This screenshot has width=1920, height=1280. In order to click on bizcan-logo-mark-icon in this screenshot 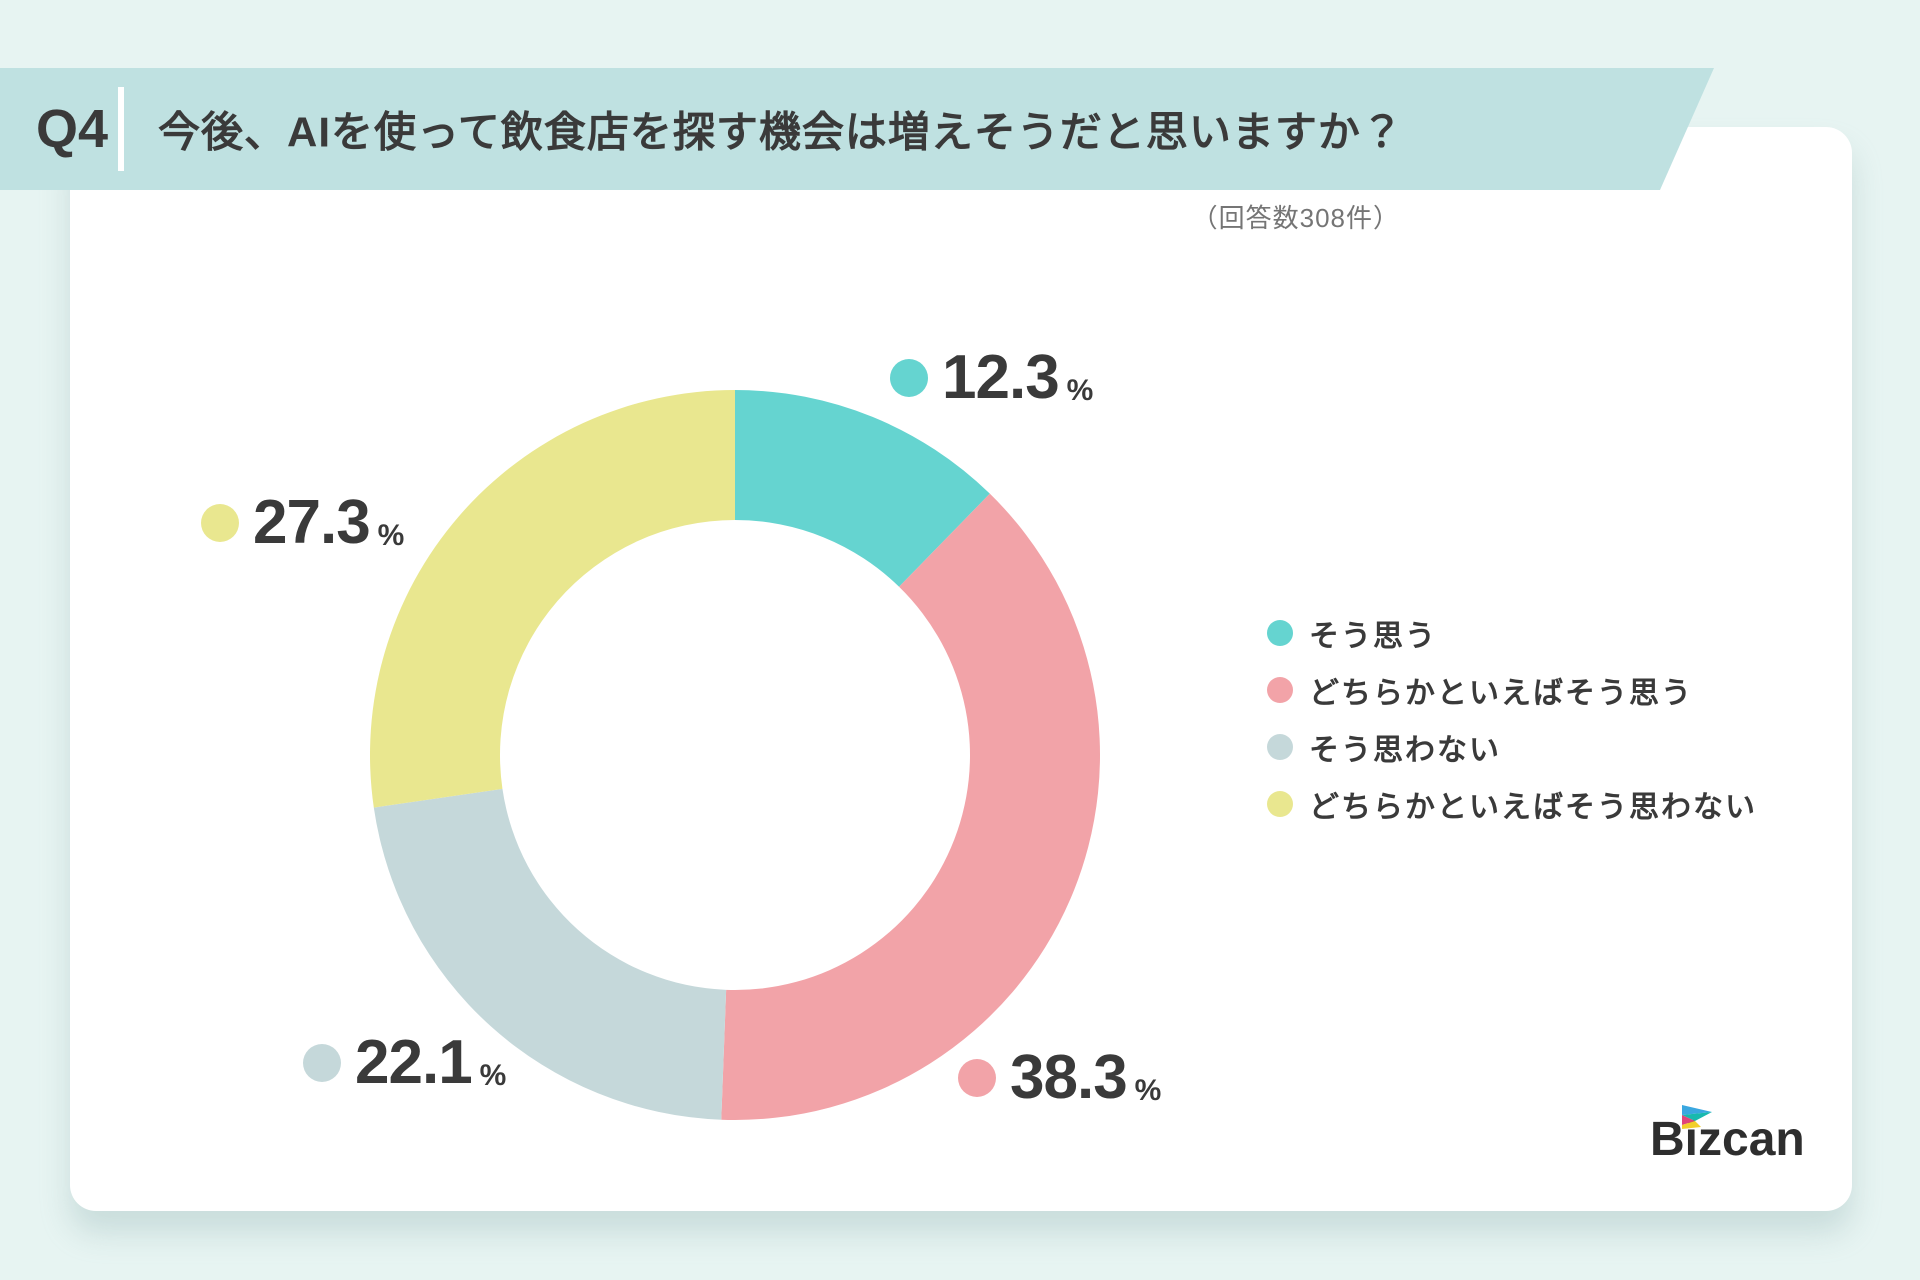, I will do `click(1697, 1117)`.